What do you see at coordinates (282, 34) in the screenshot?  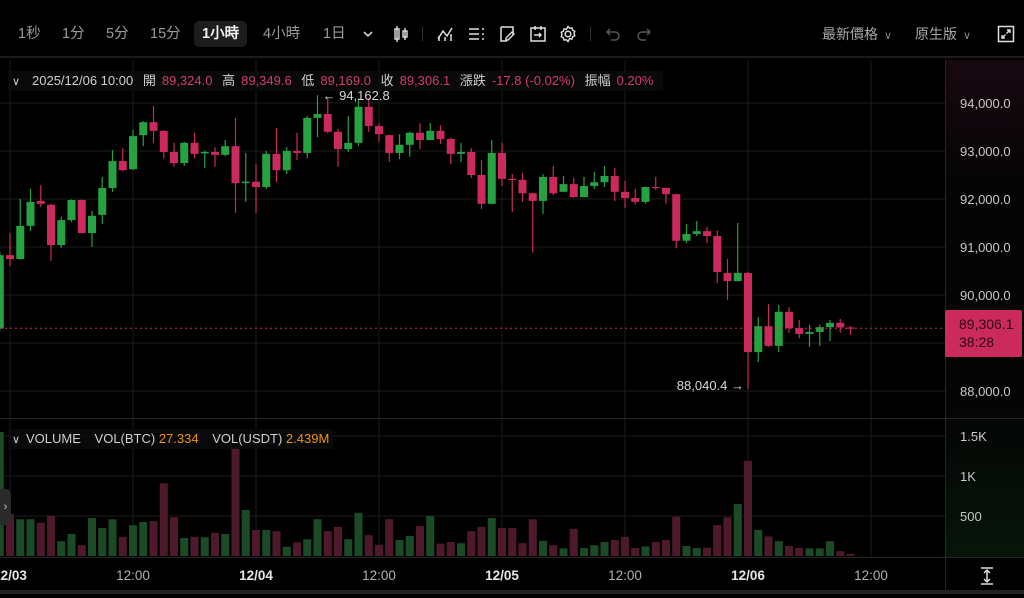 I see `timeframe-4h: 4小時` at bounding box center [282, 34].